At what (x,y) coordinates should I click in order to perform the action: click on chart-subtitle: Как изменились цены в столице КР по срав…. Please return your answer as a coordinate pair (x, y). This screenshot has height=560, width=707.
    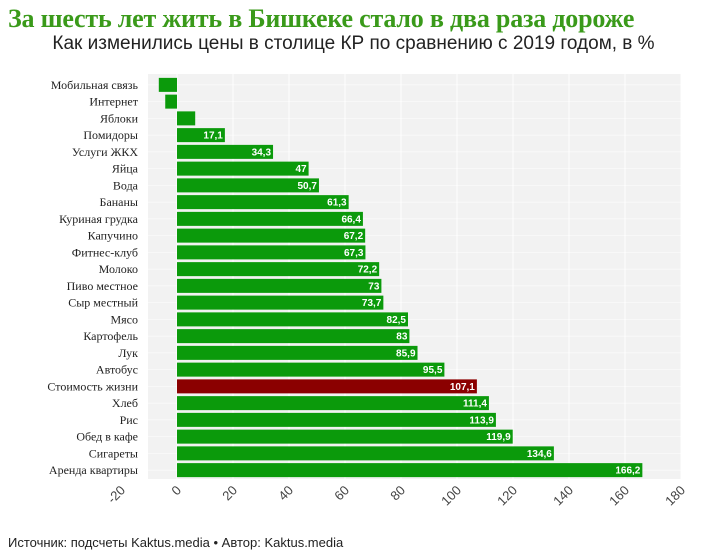
    Looking at the image, I should click on (353, 43).